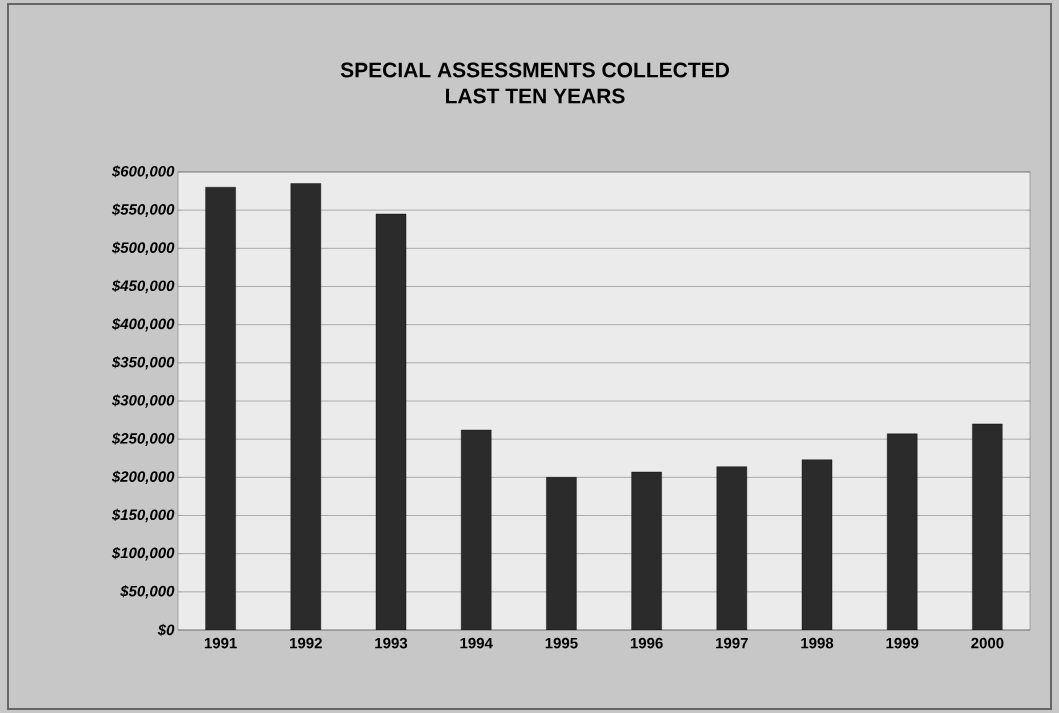 The height and width of the screenshot is (713, 1059). I want to click on chart-subtitle: LAST TEN YEARS, so click(535, 96).